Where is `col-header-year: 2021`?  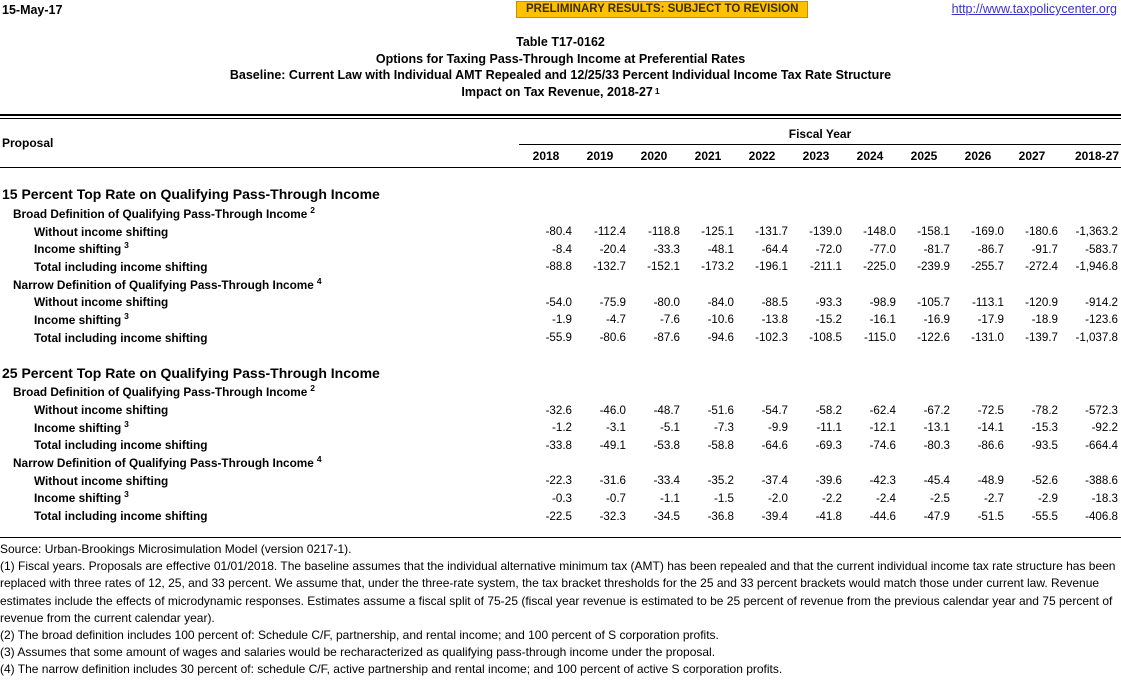 col-header-year: 2021 is located at coordinates (708, 156).